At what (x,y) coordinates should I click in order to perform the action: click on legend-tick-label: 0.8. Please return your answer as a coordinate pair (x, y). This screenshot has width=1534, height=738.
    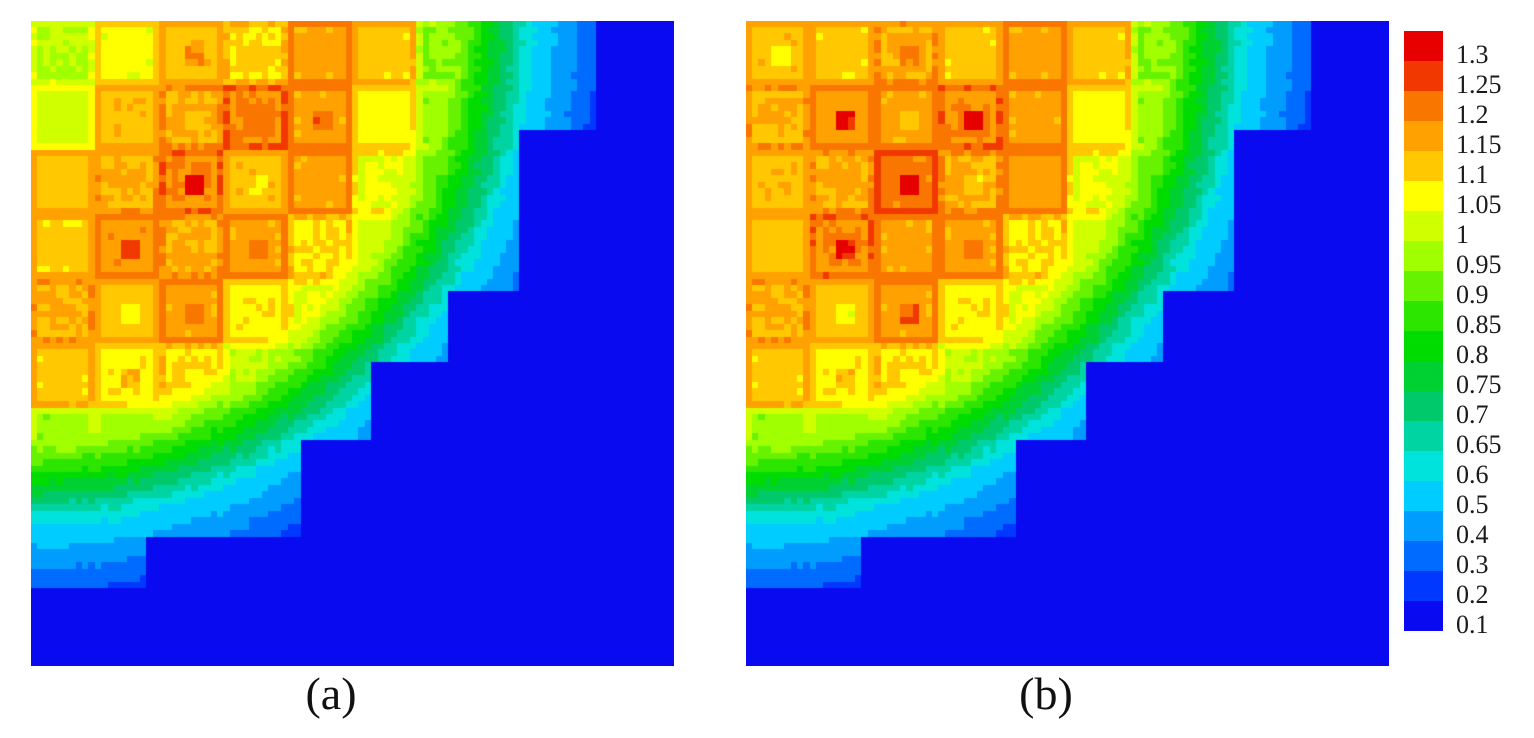
    Looking at the image, I should click on (1472, 354).